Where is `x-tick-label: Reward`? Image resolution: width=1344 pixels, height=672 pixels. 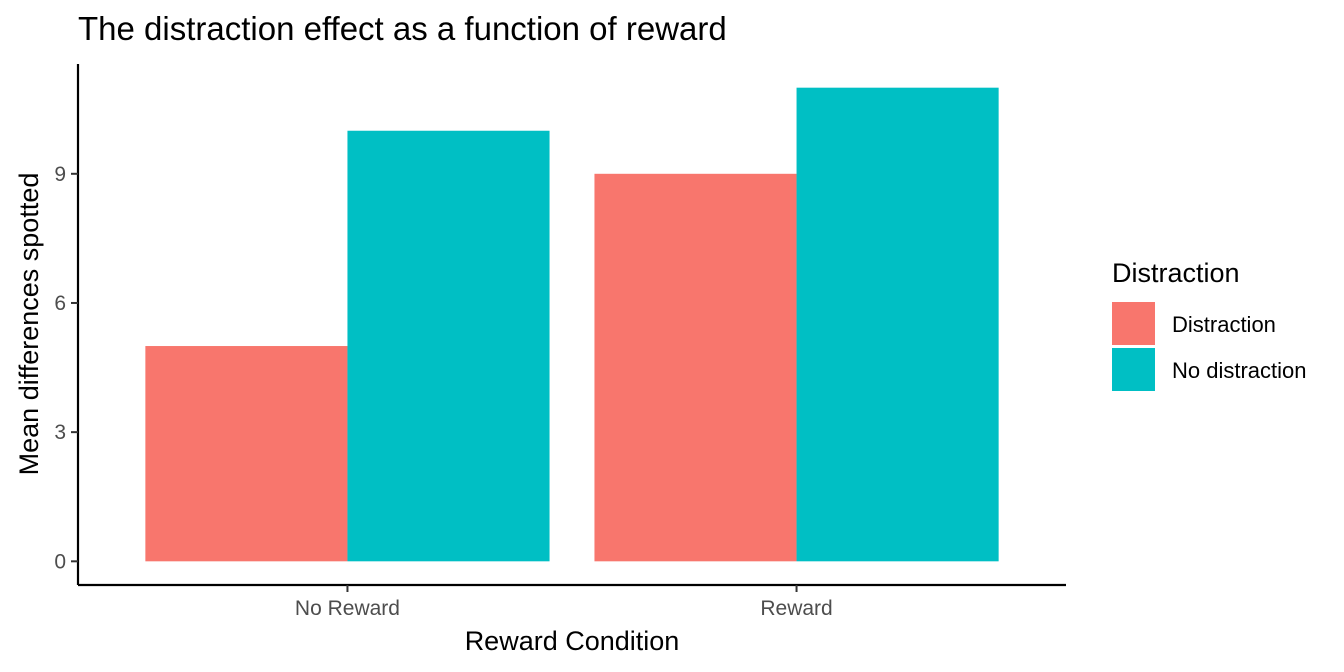
x-tick-label: Reward is located at coordinates (796, 608).